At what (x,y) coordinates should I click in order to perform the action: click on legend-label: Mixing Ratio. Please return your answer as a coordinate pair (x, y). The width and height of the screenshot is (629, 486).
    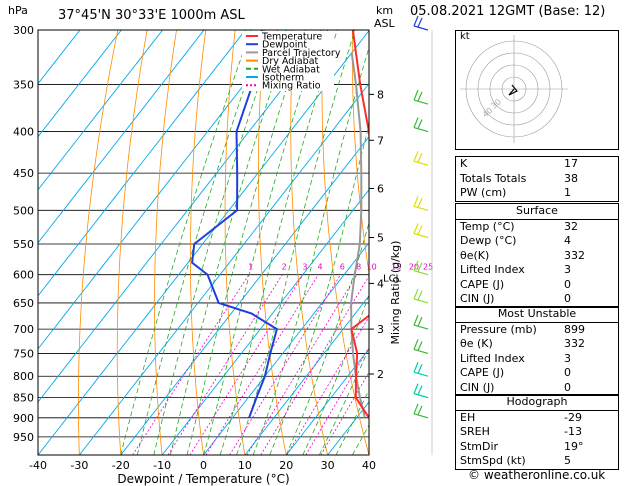
    Looking at the image, I should click on (291, 86).